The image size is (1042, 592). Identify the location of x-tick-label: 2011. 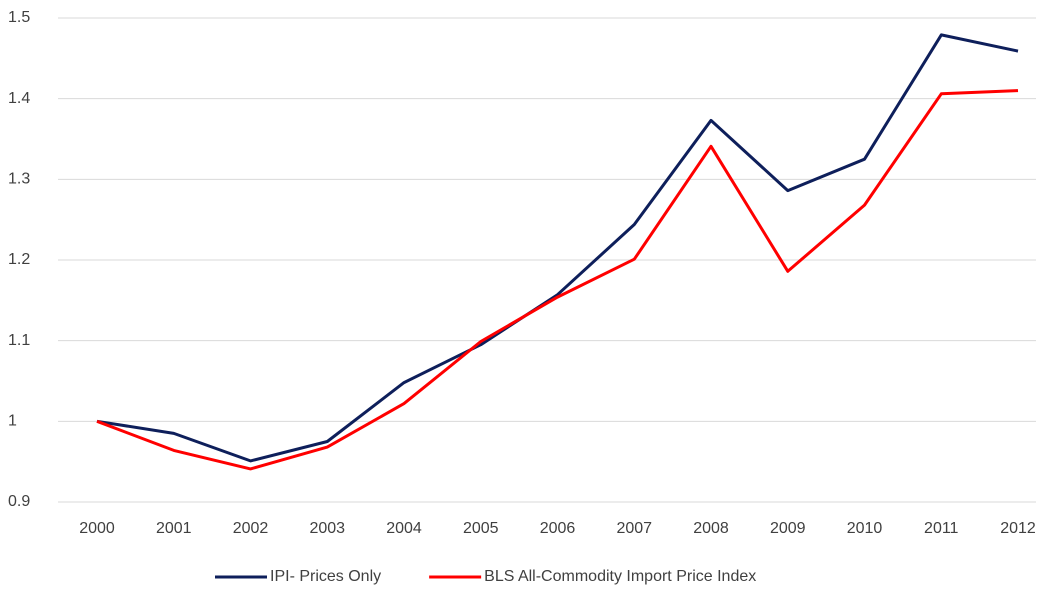
(941, 528).